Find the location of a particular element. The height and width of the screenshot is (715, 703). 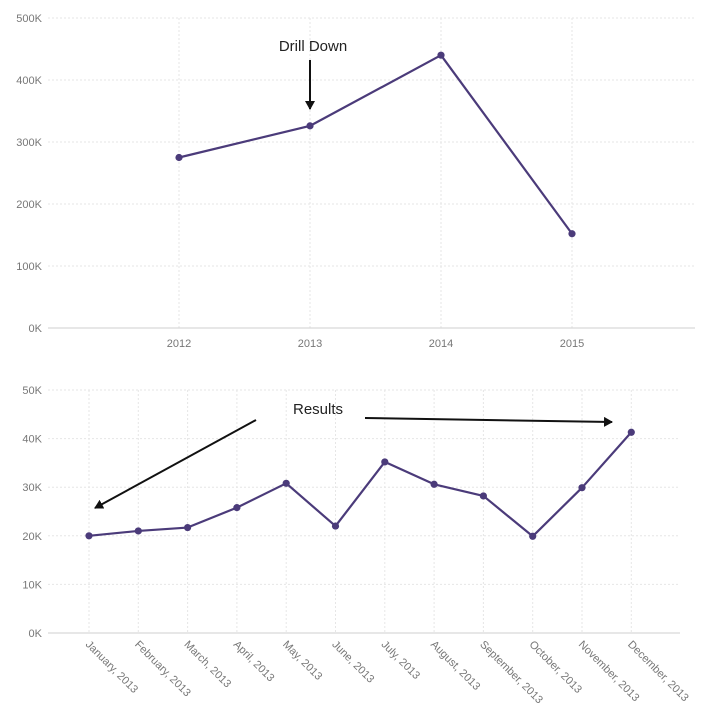

chart-1-x-tick-label: 2013 is located at coordinates (310, 344).